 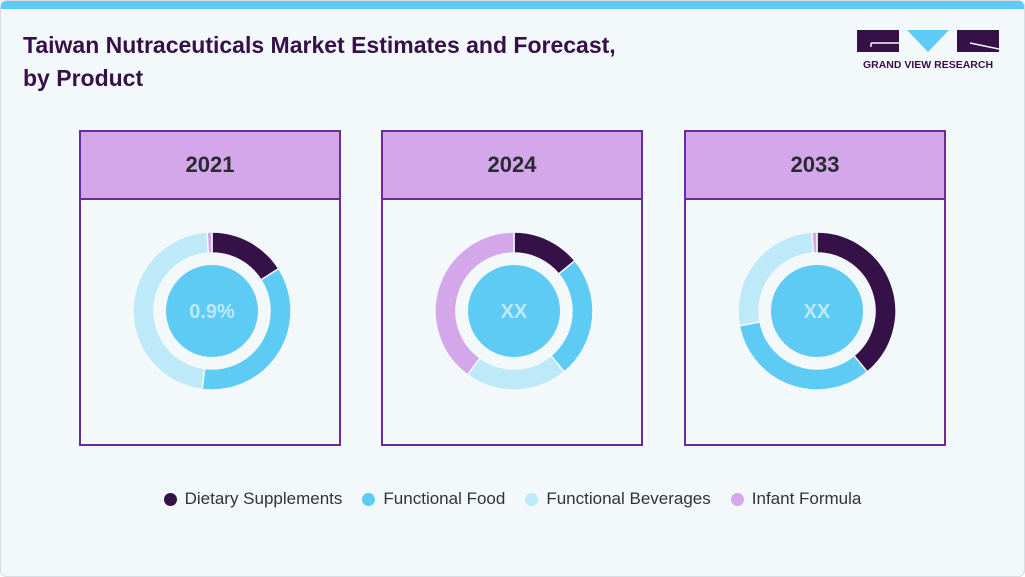 I want to click on legend-item-infant-formula: Infant Formula, so click(x=796, y=499).